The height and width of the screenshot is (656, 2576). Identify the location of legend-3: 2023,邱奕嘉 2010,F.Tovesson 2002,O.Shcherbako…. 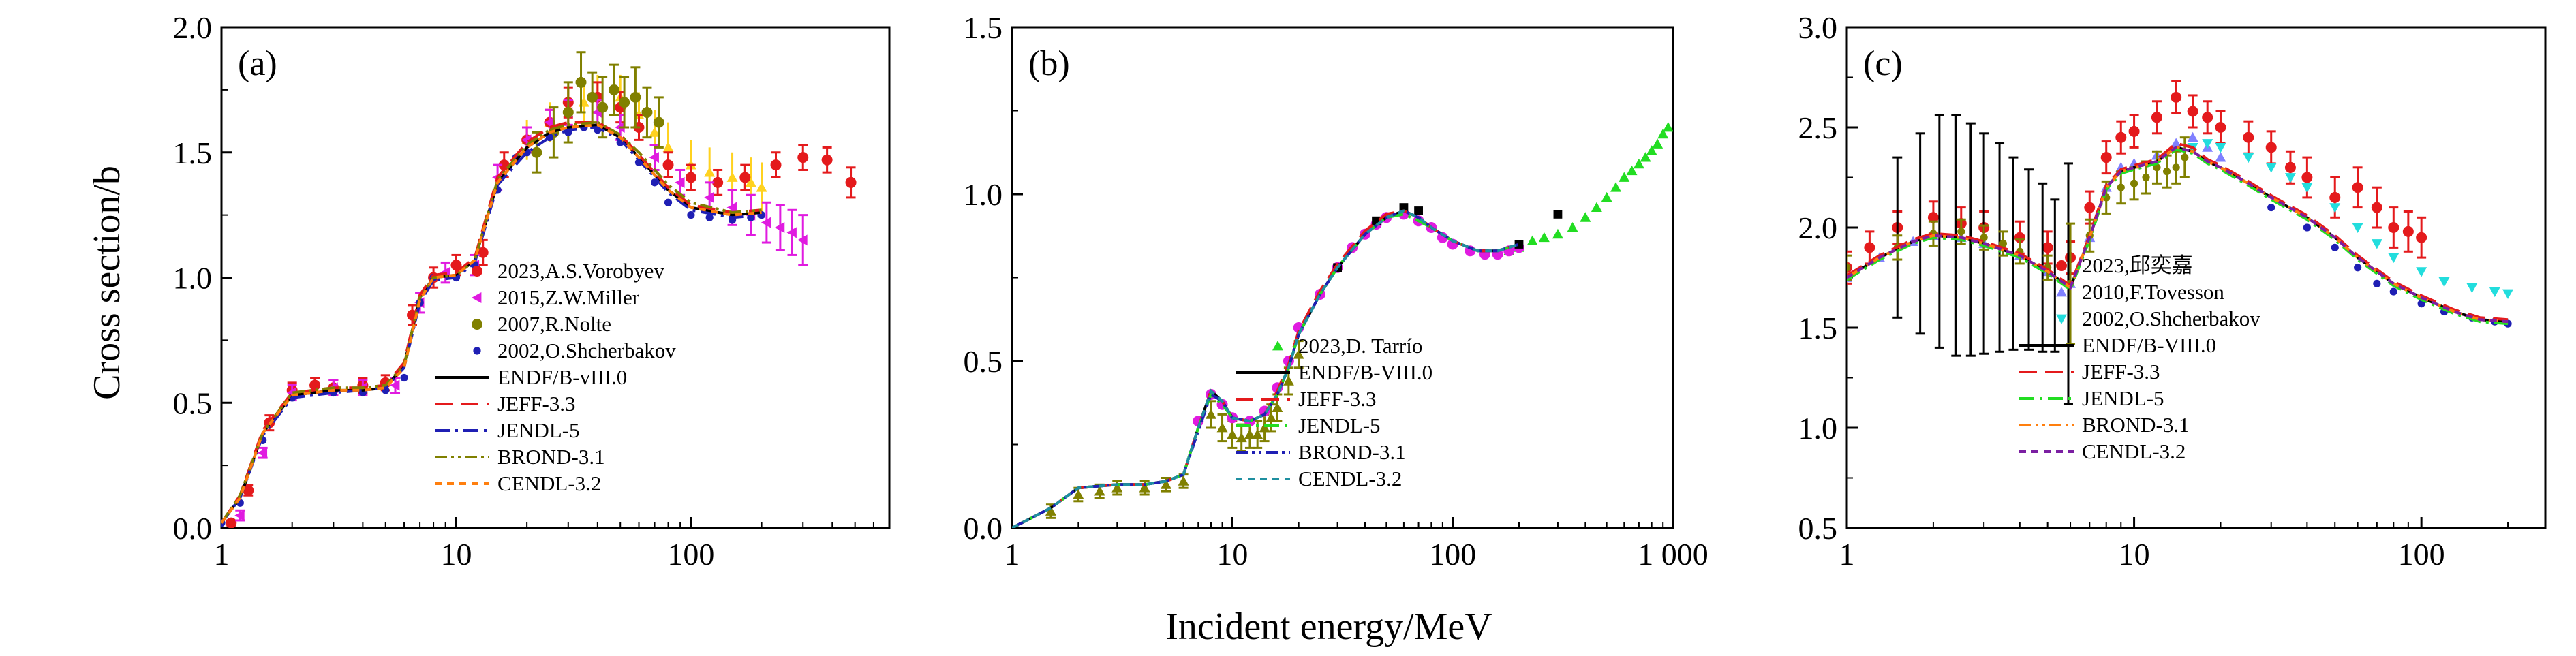
(2139, 358).